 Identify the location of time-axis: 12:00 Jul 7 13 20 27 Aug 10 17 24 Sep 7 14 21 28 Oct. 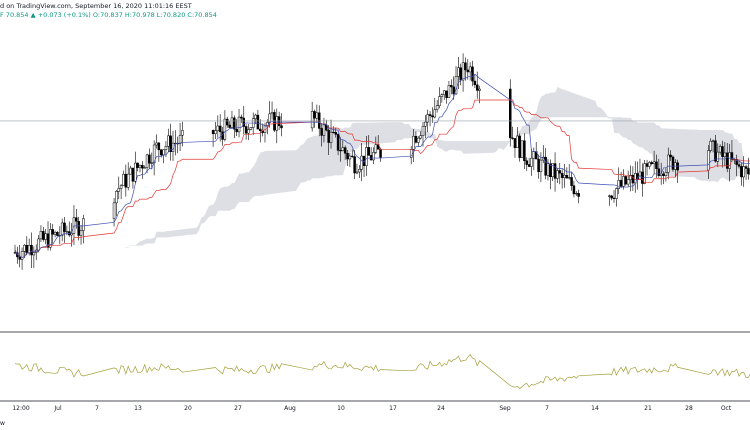
(371, 408).